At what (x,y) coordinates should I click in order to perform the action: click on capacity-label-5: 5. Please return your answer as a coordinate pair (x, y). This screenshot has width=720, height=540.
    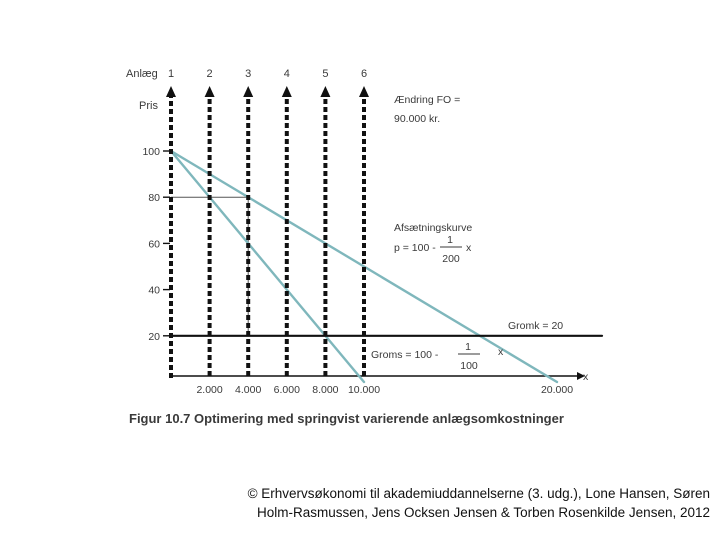
    Looking at the image, I should click on (325, 74).